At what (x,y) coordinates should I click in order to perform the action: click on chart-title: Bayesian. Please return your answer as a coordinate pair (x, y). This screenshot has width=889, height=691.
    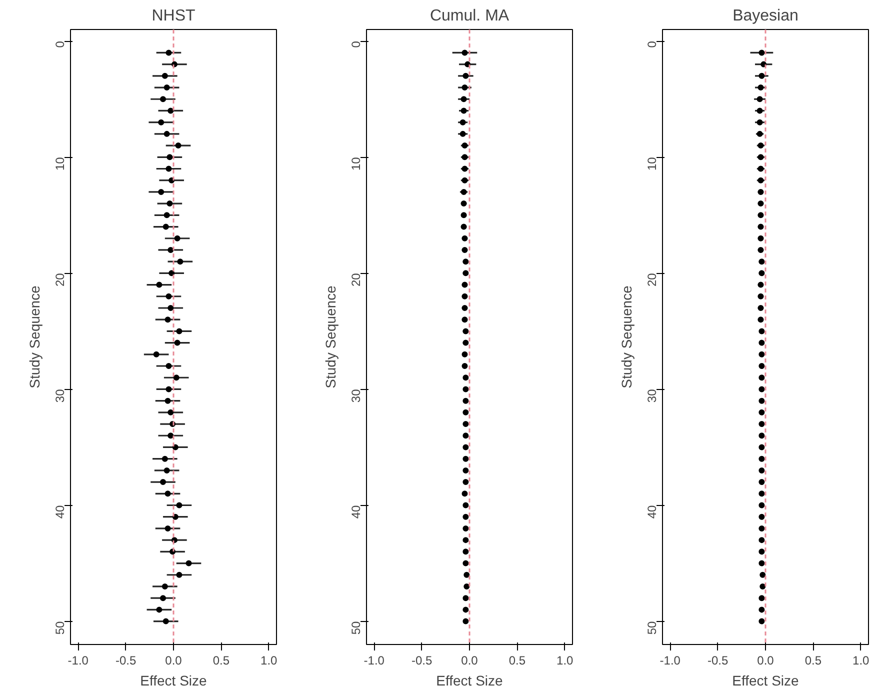
    Looking at the image, I should click on (765, 16).